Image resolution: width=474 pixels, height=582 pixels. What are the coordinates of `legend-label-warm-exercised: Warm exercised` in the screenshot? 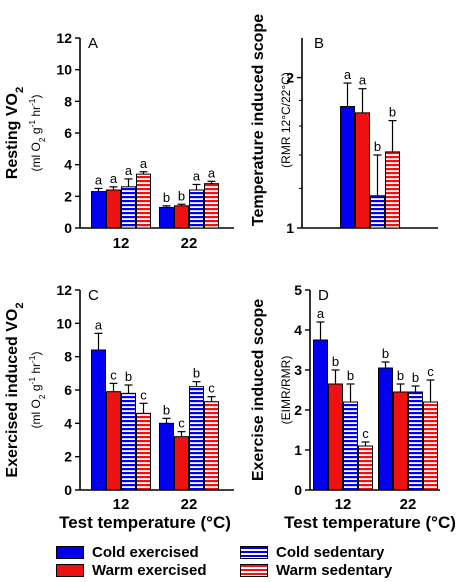 It's located at (149, 570).